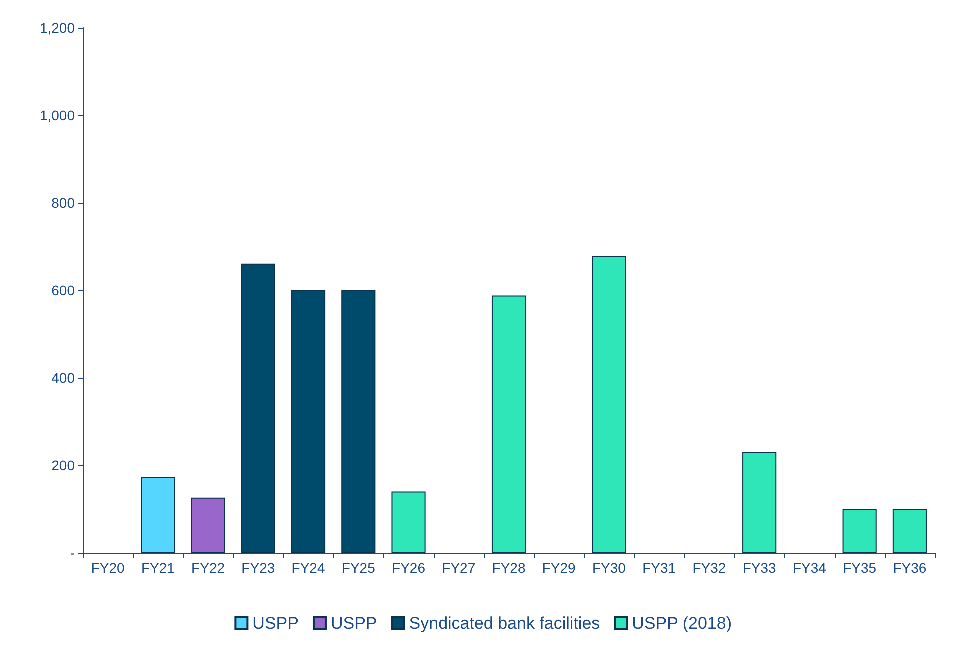  I want to click on x-tick-label: FY28, so click(509, 568).